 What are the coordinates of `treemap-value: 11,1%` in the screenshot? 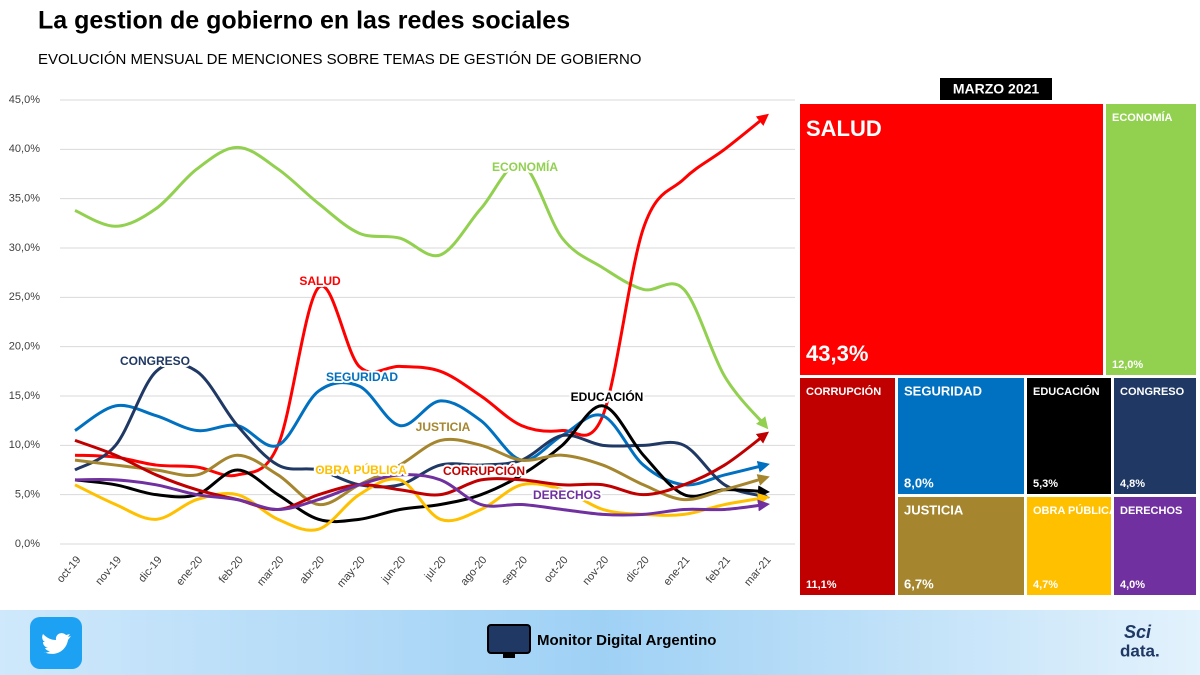 It's located at (821, 585).